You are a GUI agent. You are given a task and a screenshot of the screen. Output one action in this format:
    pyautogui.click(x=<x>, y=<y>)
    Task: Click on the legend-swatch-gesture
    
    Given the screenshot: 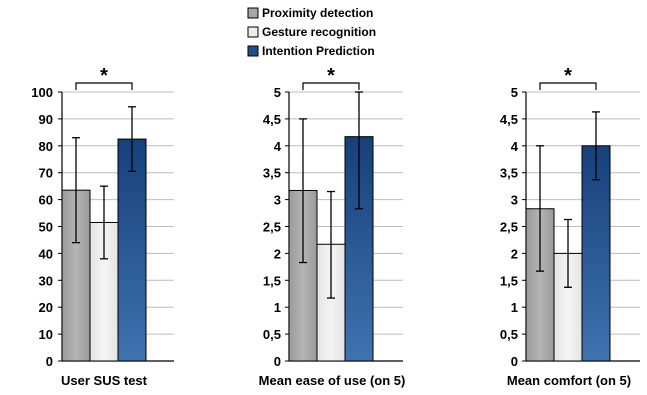 What is the action you would take?
    pyautogui.click(x=253, y=32)
    